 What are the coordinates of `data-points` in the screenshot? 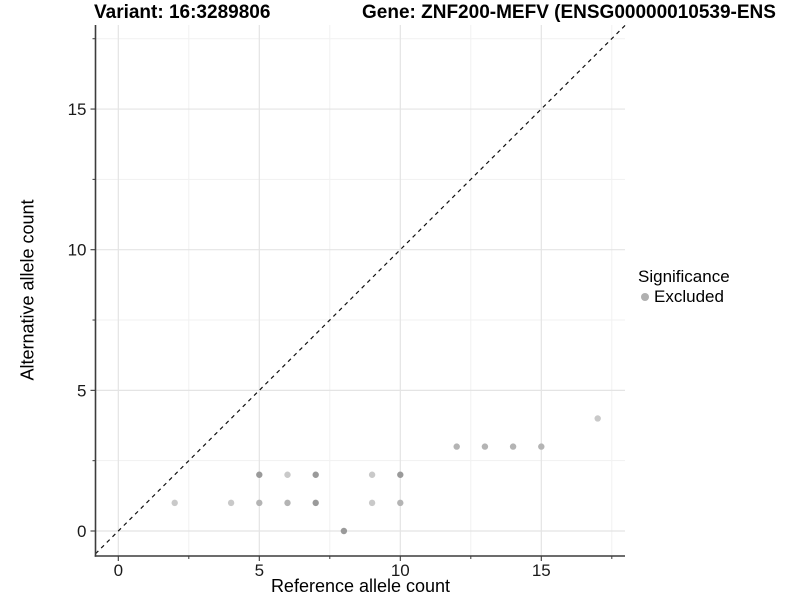 It's located at (386, 475).